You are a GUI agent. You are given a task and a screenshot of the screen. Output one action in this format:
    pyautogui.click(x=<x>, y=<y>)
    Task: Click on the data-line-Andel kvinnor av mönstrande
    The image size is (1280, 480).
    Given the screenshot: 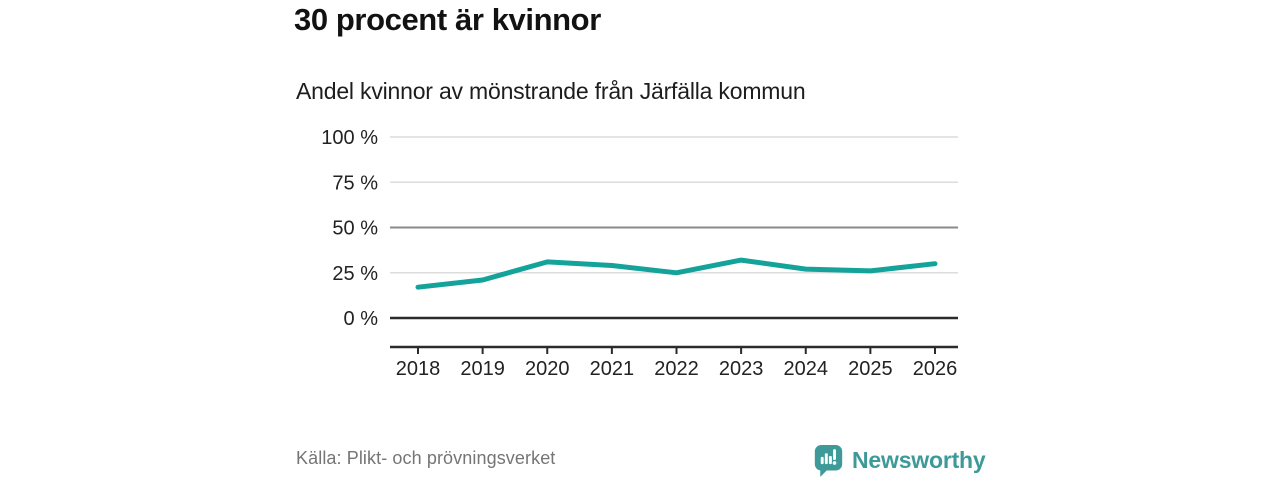 What is the action you would take?
    pyautogui.click(x=676, y=273)
    